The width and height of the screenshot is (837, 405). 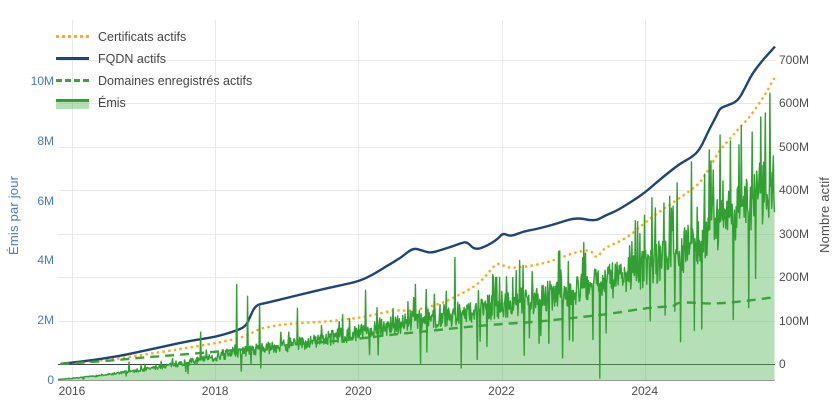 I want to click on y-right-tick-label: 600M, so click(x=794, y=103).